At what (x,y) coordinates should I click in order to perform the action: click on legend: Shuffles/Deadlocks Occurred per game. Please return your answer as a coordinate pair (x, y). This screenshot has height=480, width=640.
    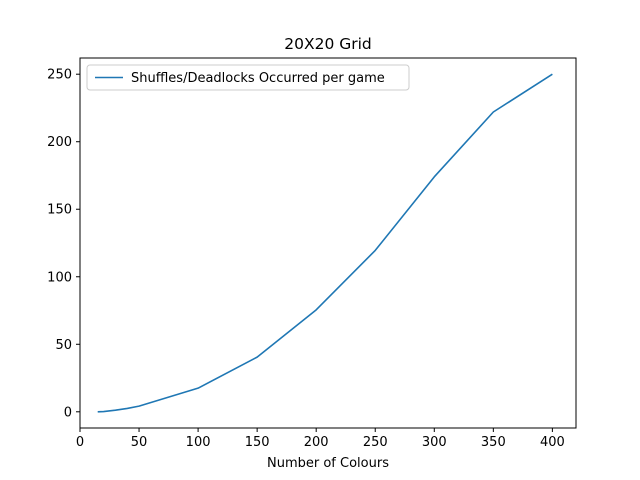
    Looking at the image, I should click on (248, 77).